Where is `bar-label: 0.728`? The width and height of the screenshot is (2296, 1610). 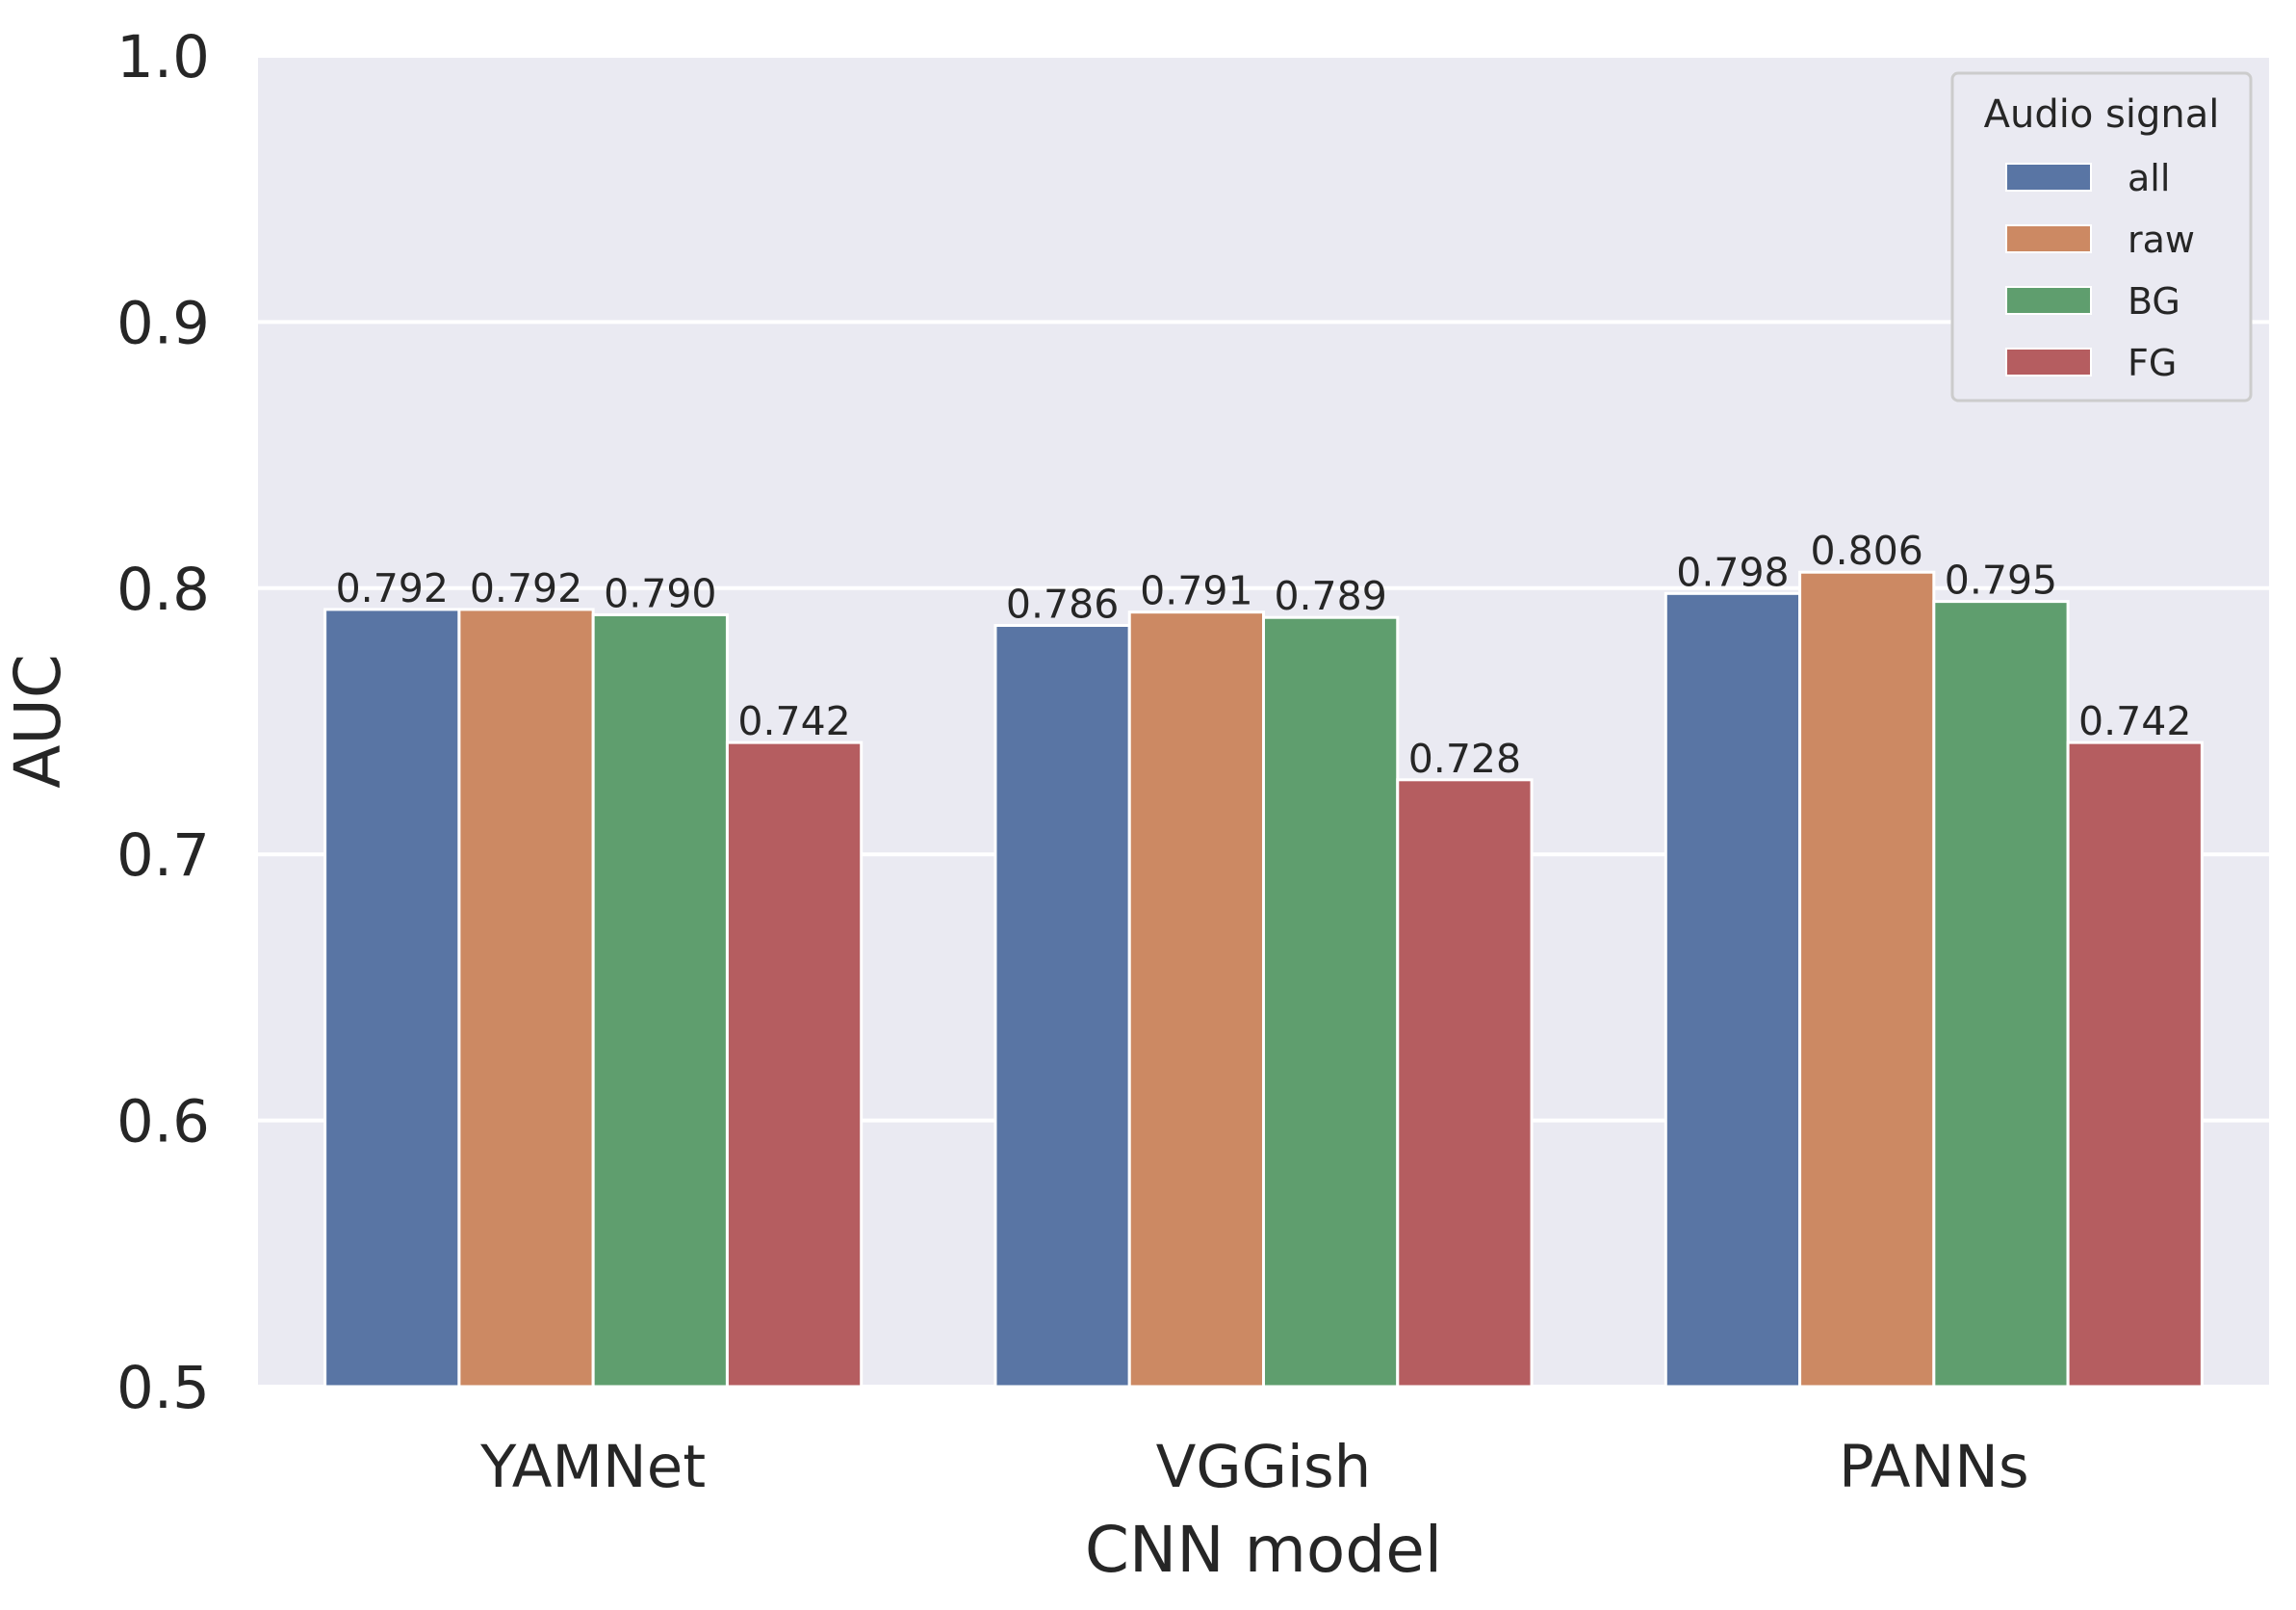 bar-label: 0.728 is located at coordinates (1464, 759).